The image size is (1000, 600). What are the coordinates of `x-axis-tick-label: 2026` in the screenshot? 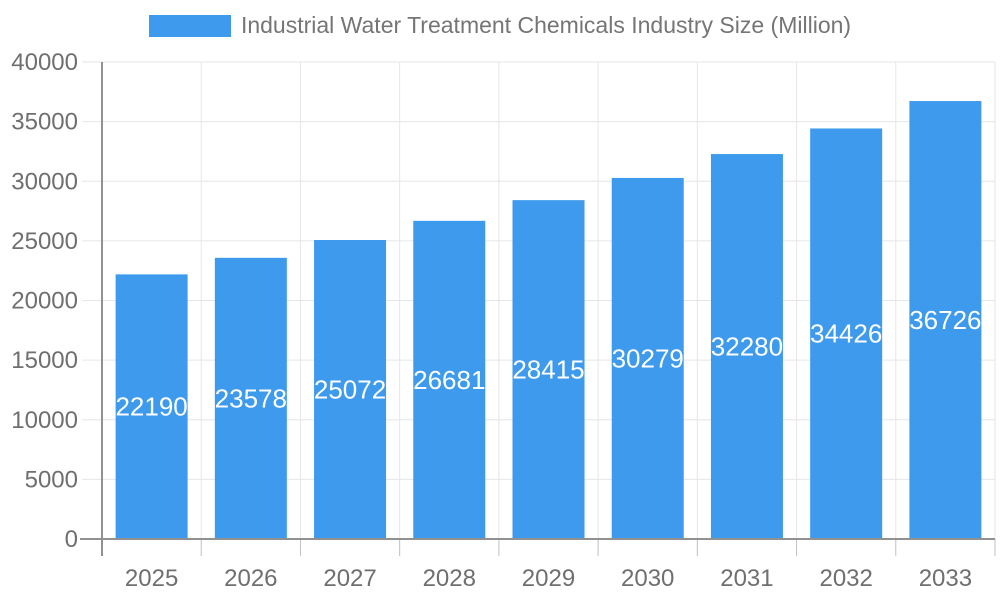 It's located at (250, 578).